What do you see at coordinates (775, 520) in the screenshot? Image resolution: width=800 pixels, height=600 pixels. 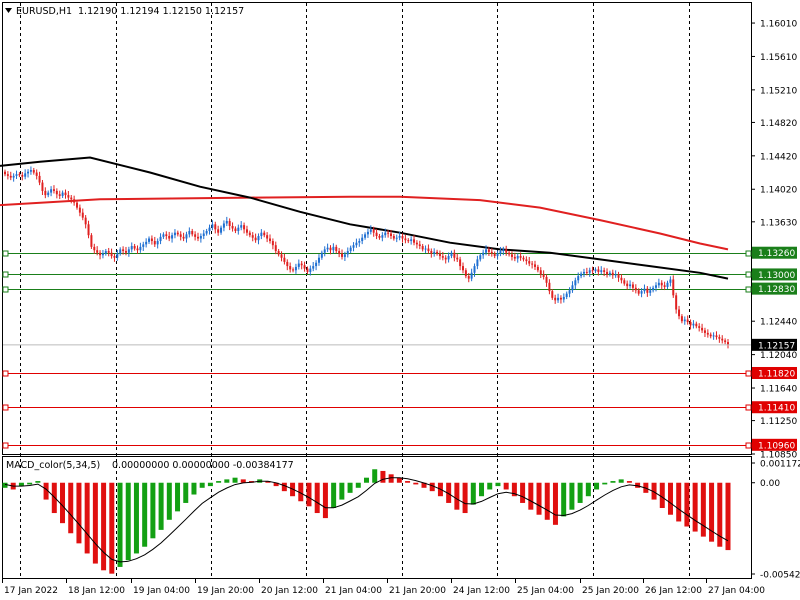 I see `macd-axis: 0.0011721 0.00 -0.005420` at bounding box center [775, 520].